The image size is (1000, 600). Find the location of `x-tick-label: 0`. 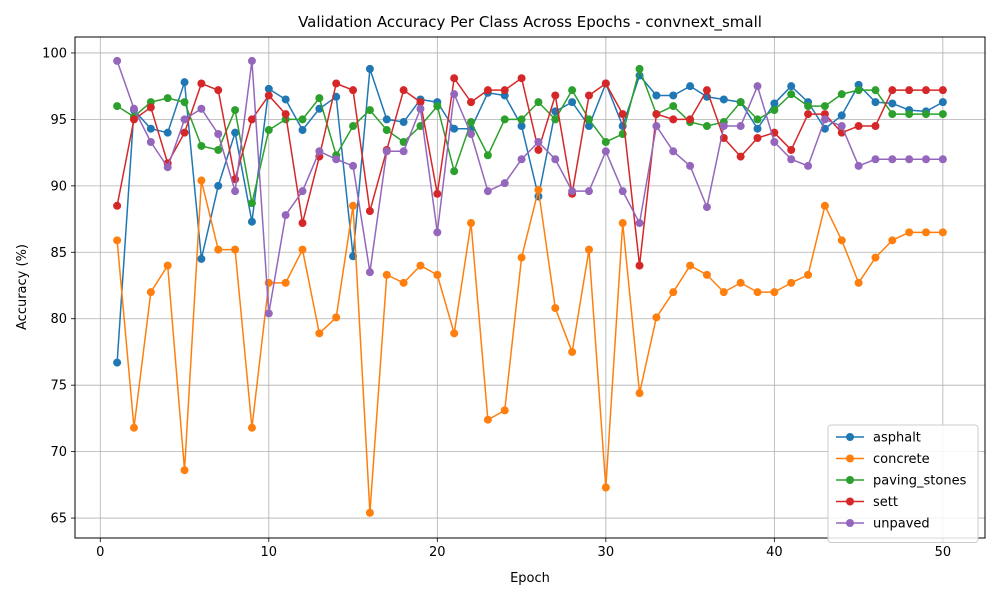

x-tick-label: 0 is located at coordinates (100, 552).